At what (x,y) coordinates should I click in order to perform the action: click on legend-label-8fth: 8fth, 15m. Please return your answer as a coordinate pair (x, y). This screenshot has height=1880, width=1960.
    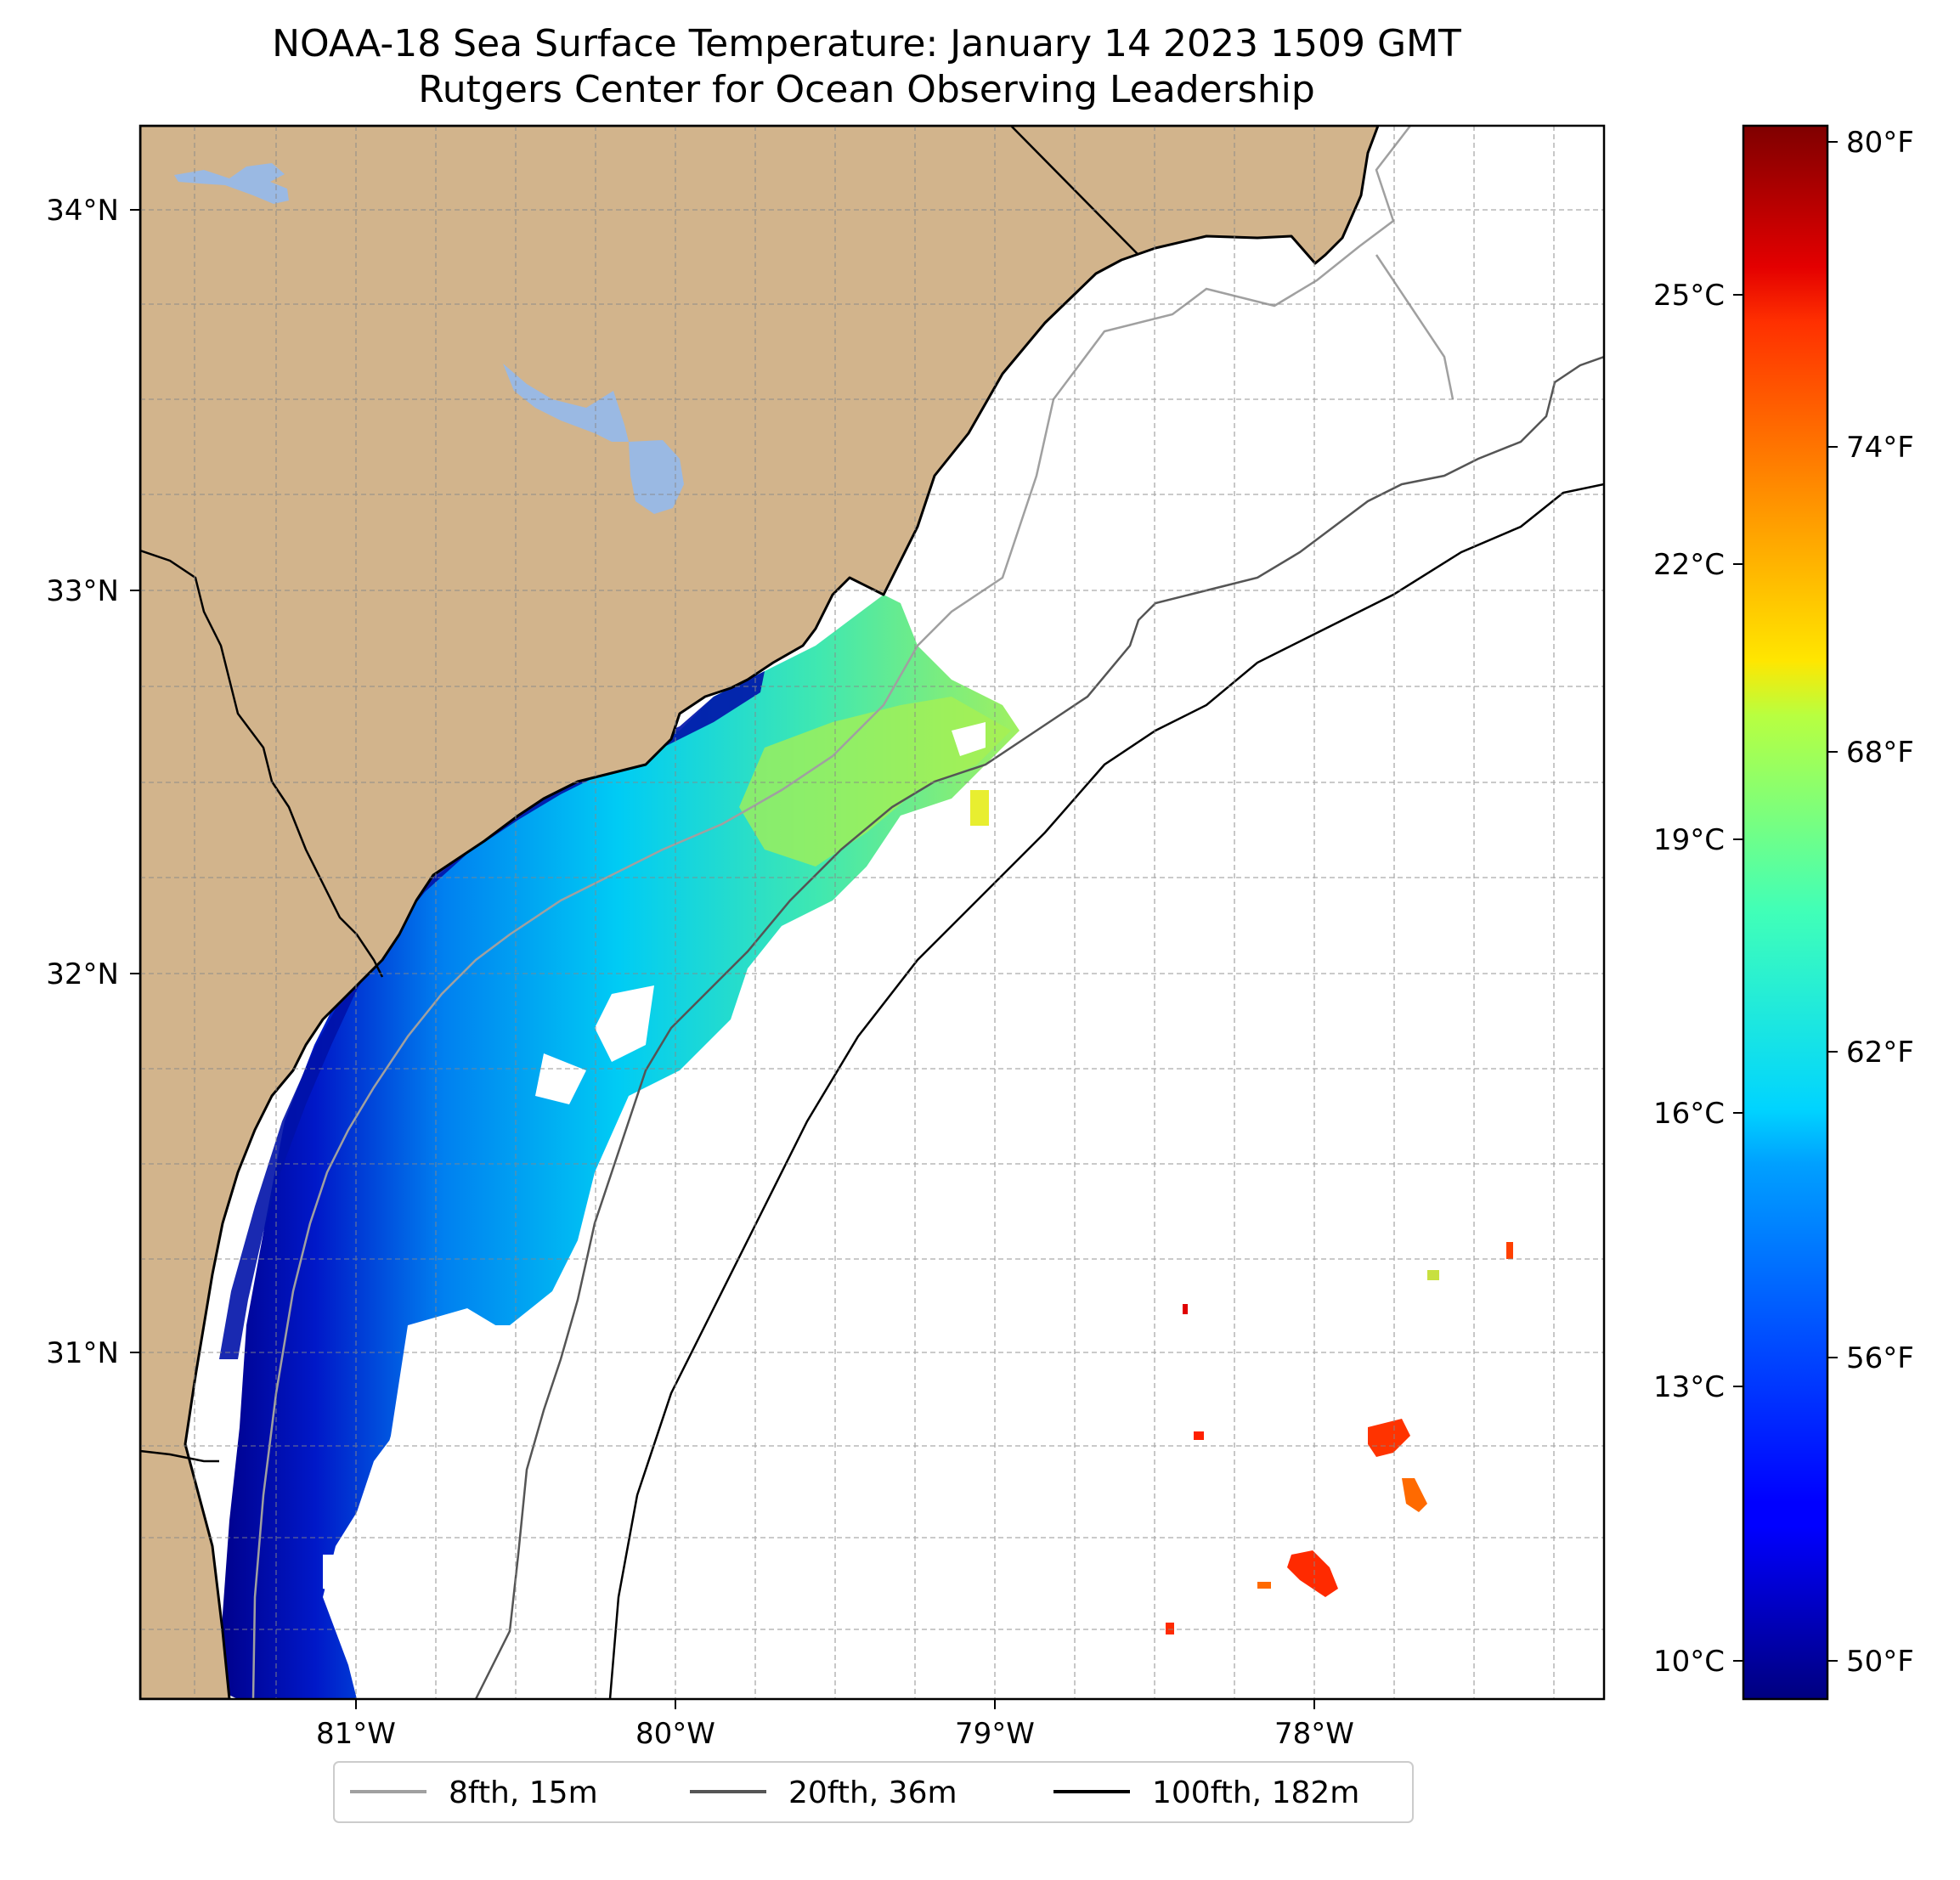
    Looking at the image, I should click on (524, 1793).